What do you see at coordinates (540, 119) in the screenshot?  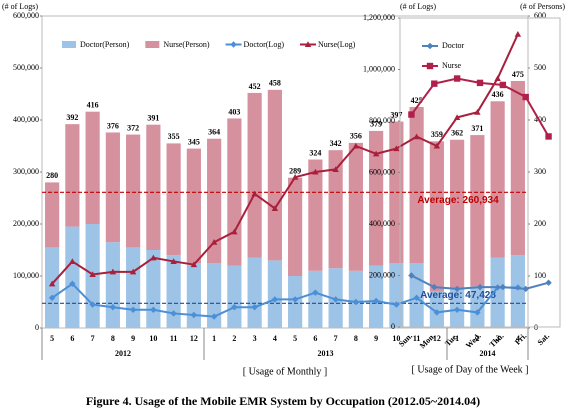 I see `y2-tick-label: 400` at bounding box center [540, 119].